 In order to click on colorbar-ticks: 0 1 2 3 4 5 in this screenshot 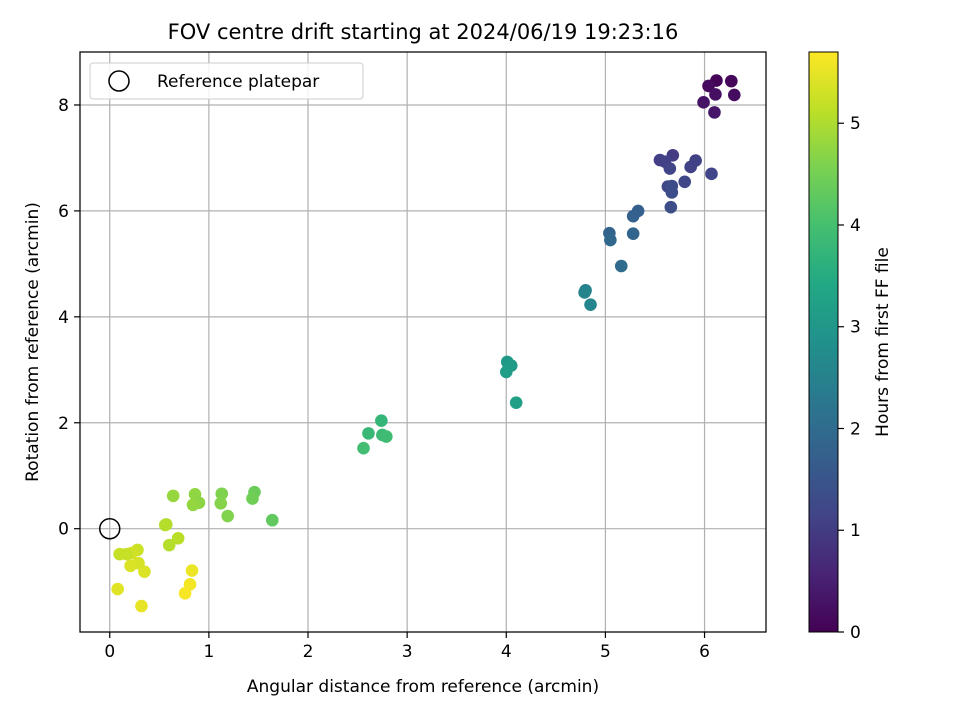, I will do `click(849, 378)`.